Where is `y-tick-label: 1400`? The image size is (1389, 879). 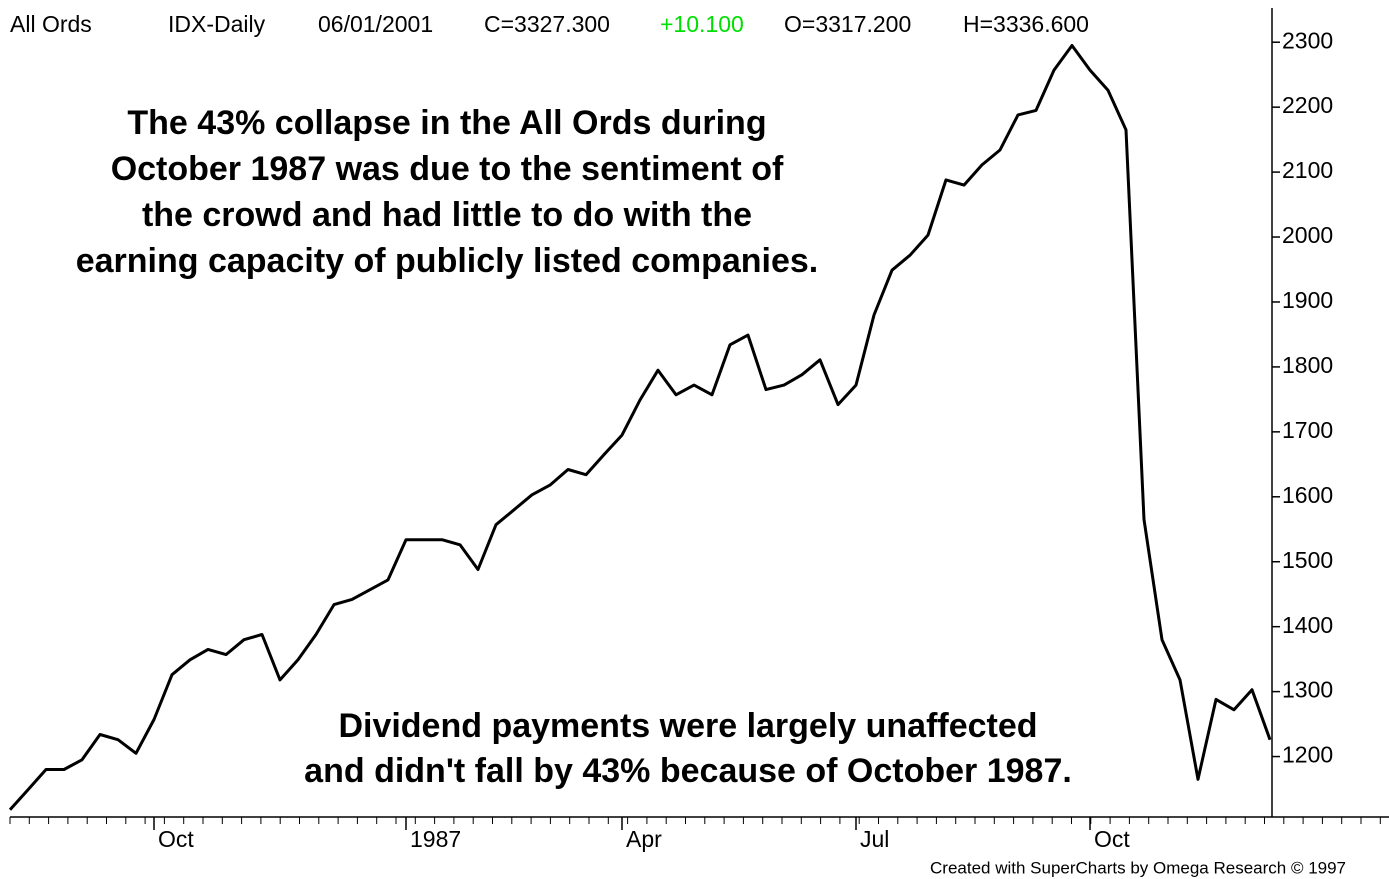 y-tick-label: 1400 is located at coordinates (1307, 625).